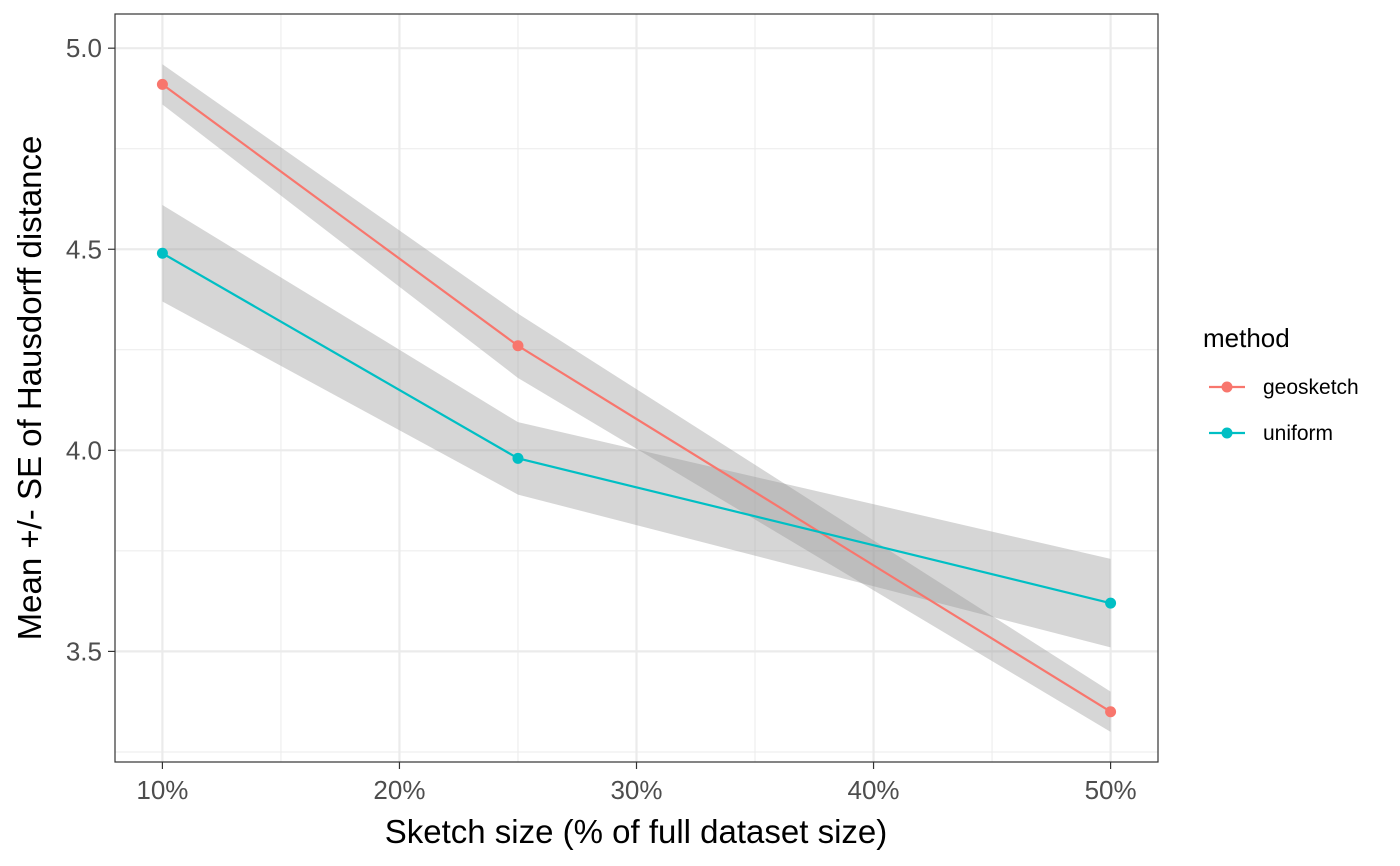 The image size is (1400, 866). What do you see at coordinates (84, 651) in the screenshot?
I see `y-tick-label: 3.5` at bounding box center [84, 651].